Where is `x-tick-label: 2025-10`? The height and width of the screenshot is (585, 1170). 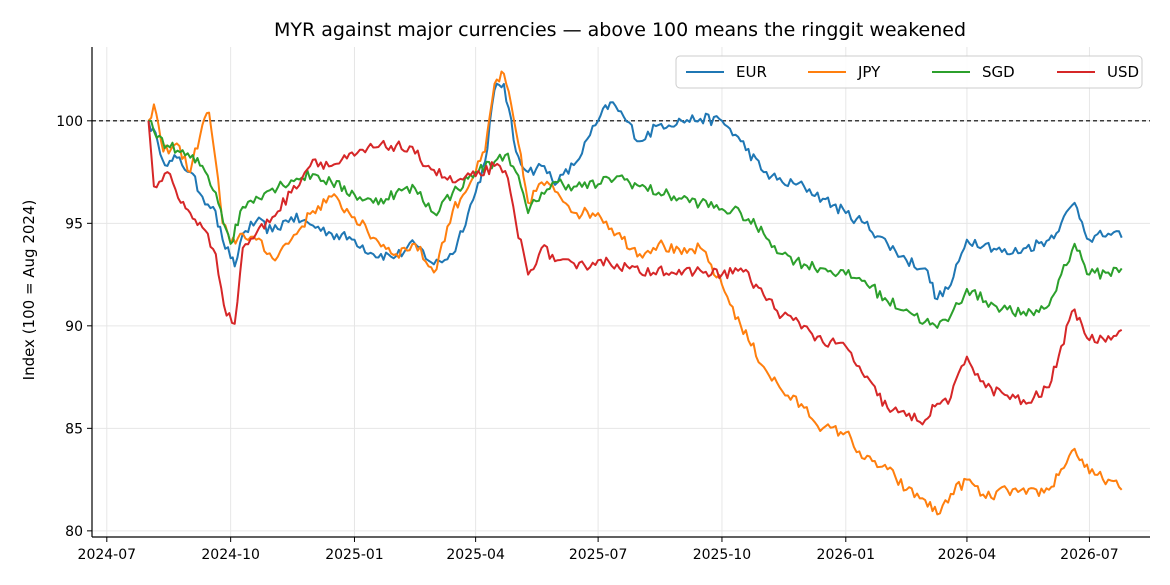 x-tick-label: 2025-10 is located at coordinates (722, 555).